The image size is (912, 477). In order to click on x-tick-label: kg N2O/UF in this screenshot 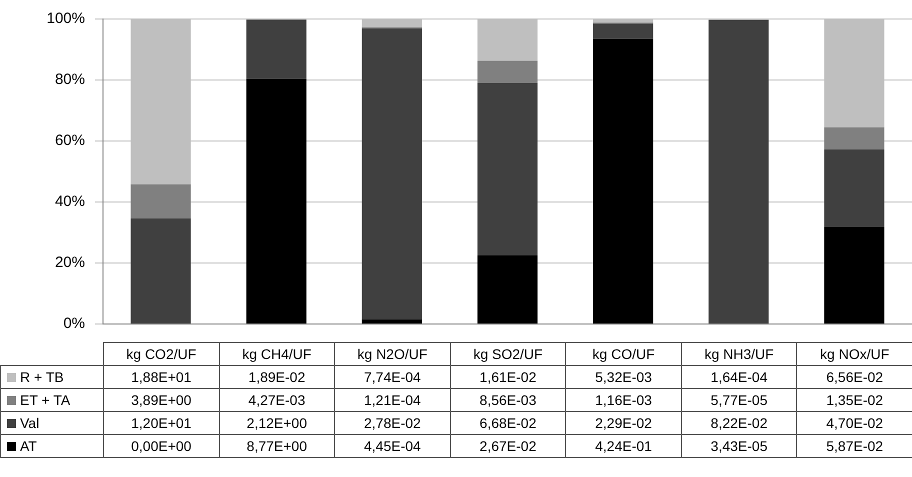, I will do `click(392, 354)`.